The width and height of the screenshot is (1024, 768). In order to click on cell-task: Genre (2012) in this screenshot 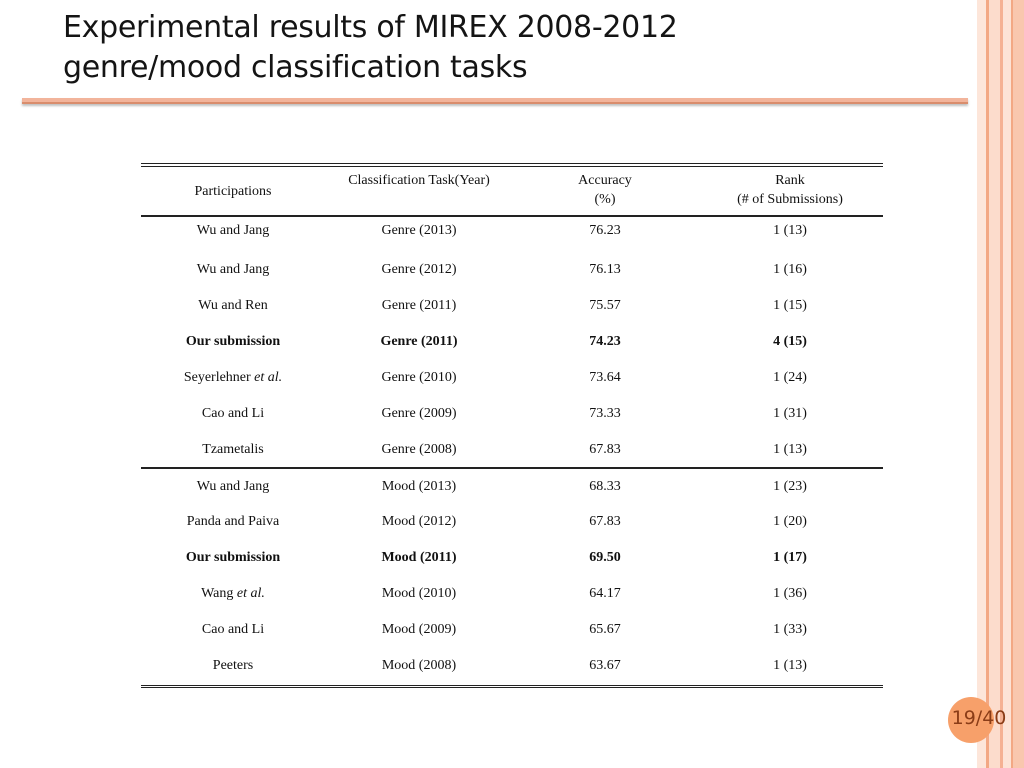, I will do `click(419, 269)`.